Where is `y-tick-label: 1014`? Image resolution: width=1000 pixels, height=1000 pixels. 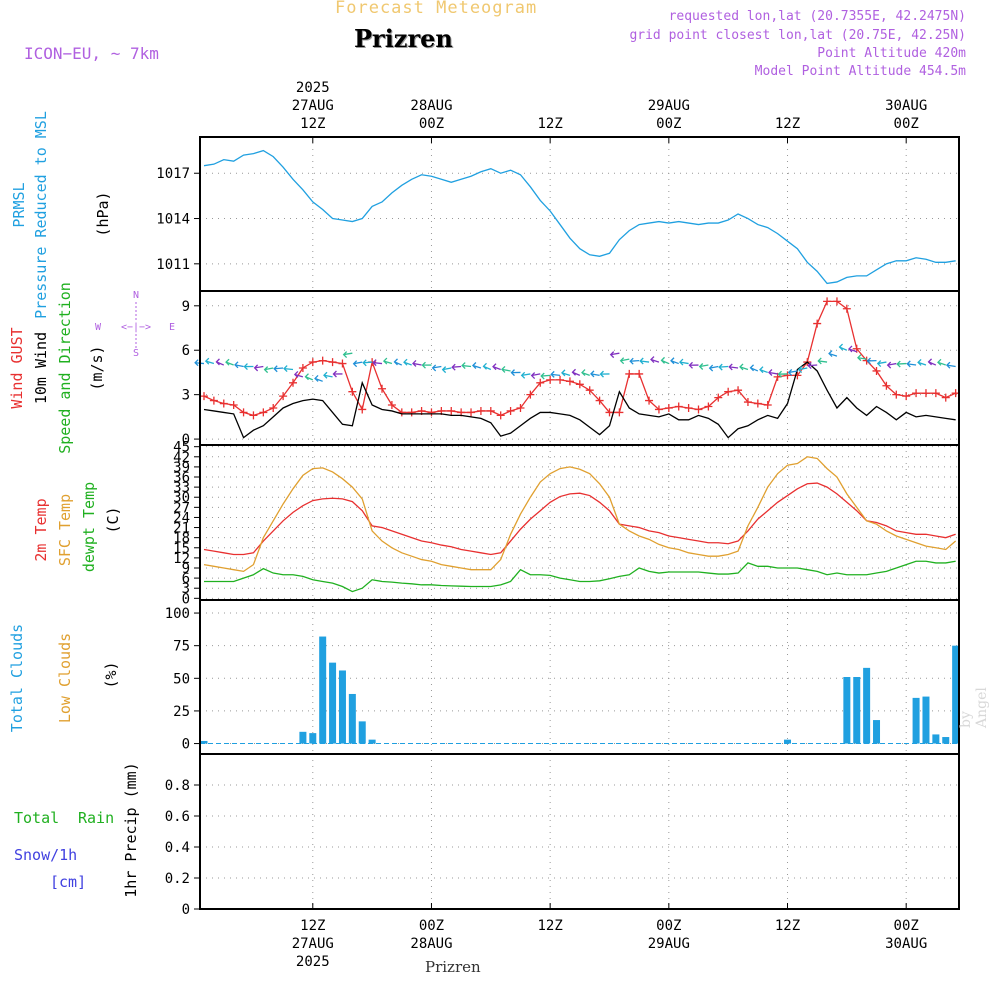 y-tick-label: 1014 is located at coordinates (173, 220).